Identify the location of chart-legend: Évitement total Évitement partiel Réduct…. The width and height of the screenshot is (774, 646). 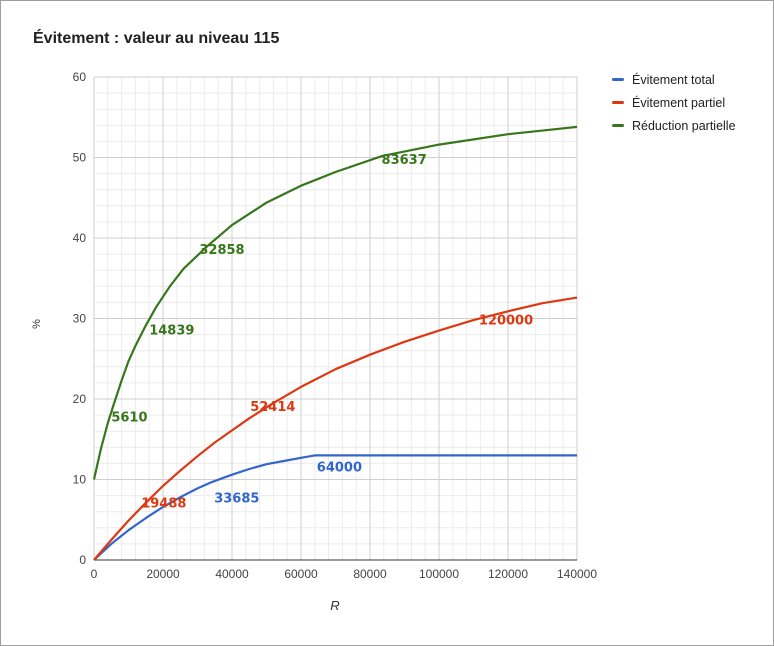
(674, 102).